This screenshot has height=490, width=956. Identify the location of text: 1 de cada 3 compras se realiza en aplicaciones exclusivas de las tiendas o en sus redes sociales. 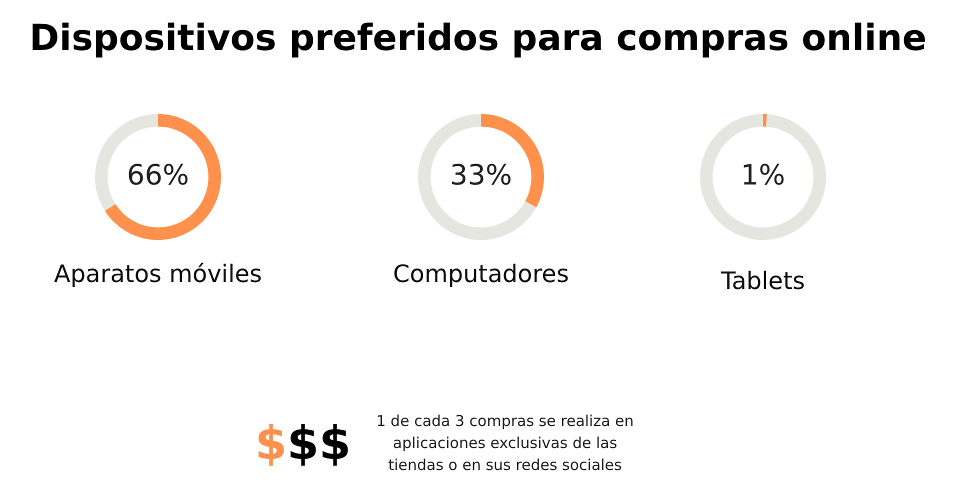
(505, 443).